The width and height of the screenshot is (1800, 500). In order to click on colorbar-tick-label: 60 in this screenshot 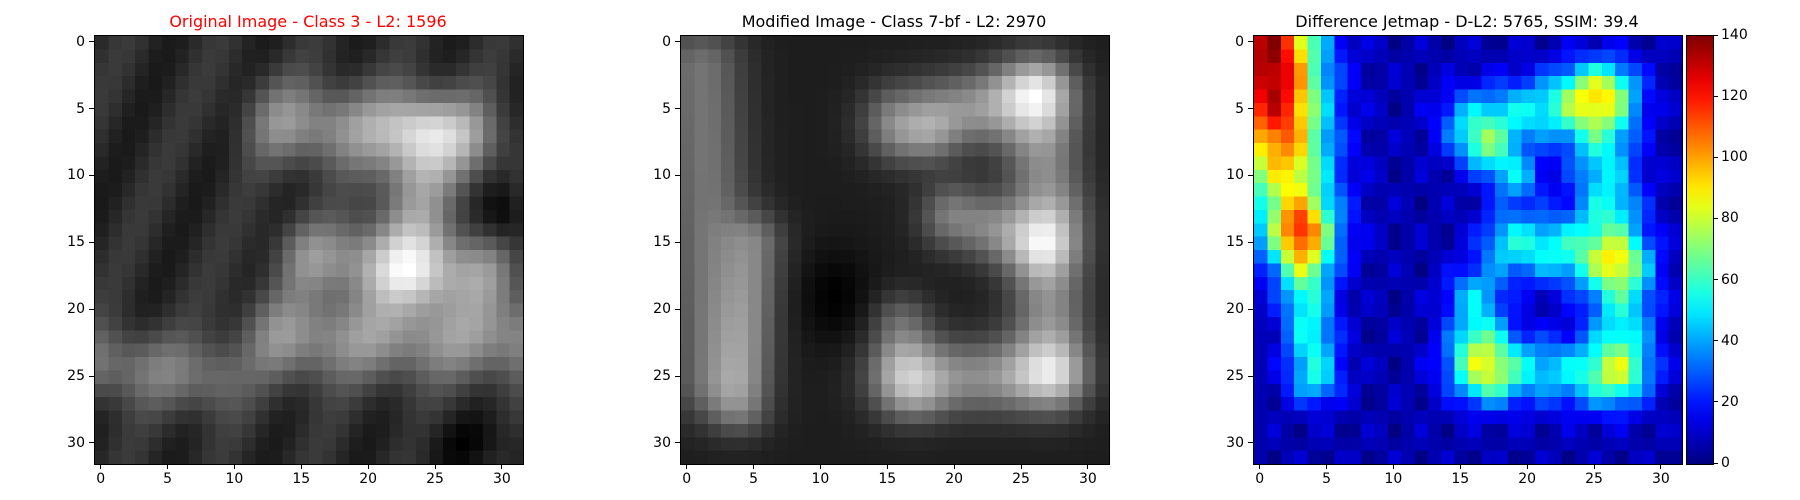, I will do `click(1730, 279)`.